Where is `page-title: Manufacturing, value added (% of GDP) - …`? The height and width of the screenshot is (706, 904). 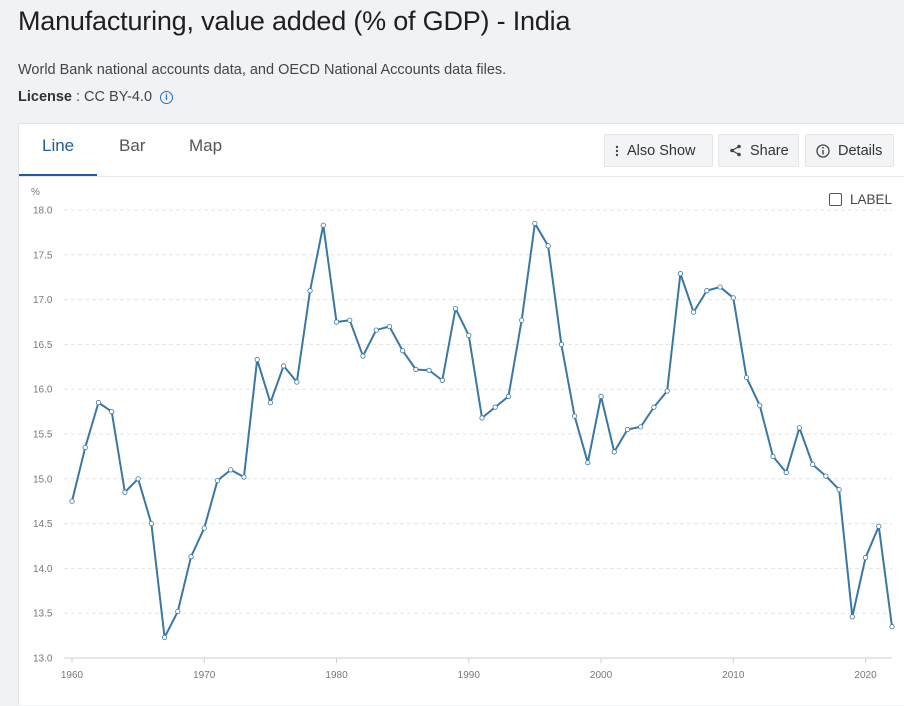
page-title: Manufacturing, value added (% of GDP) - … is located at coordinates (294, 21).